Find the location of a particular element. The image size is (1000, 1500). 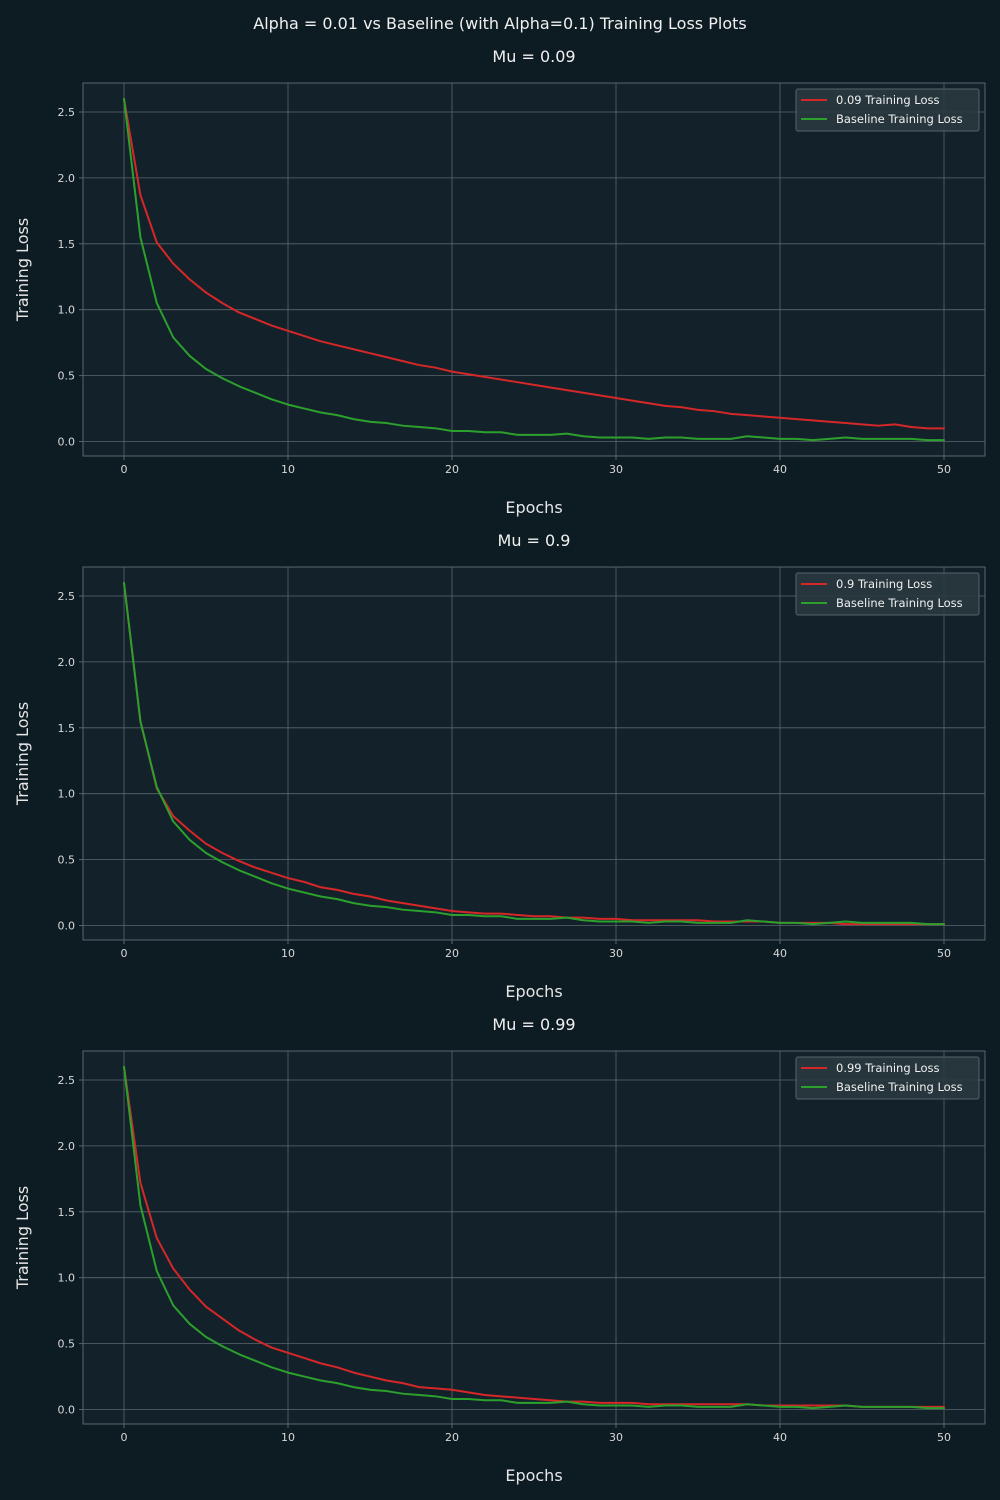

subplot-title: Mu = 0.99 is located at coordinates (533, 1024).